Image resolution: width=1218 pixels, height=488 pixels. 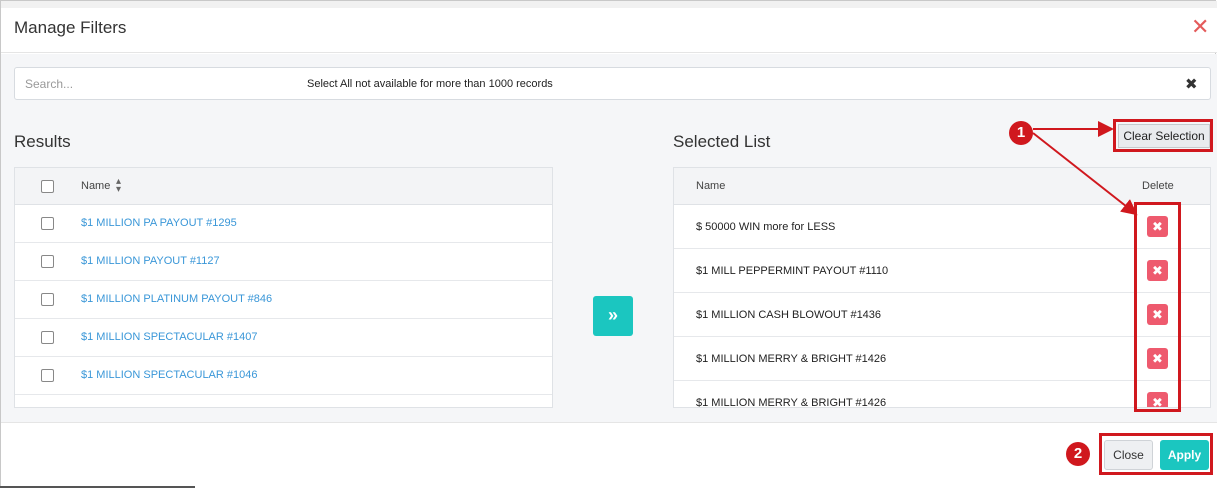 I want to click on search-box: ✖, so click(x=612, y=83).